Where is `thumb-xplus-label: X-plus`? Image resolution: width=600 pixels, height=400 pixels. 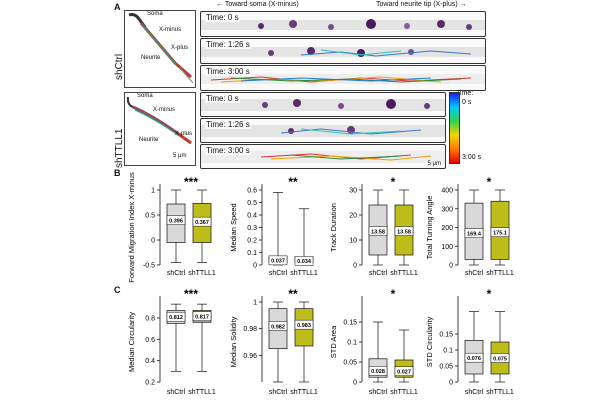 thumb-xplus-label: X-plus is located at coordinates (180, 48).